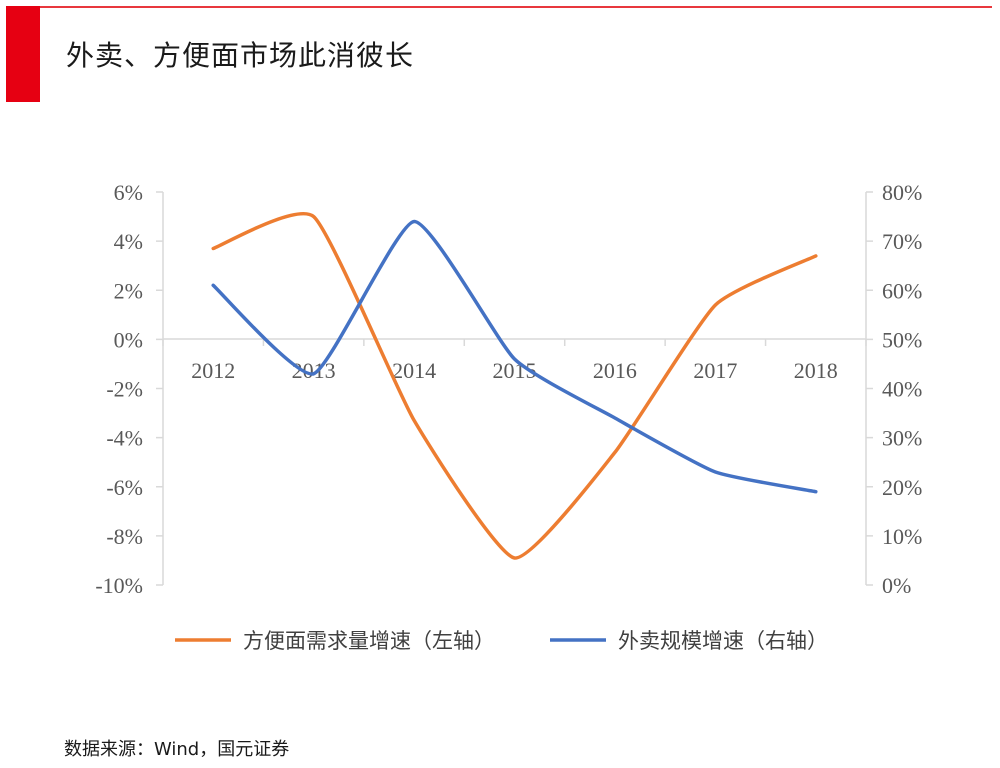 The image size is (1000, 768). I want to click on legend-label: 外卖规模增速（右轴）, so click(723, 641).